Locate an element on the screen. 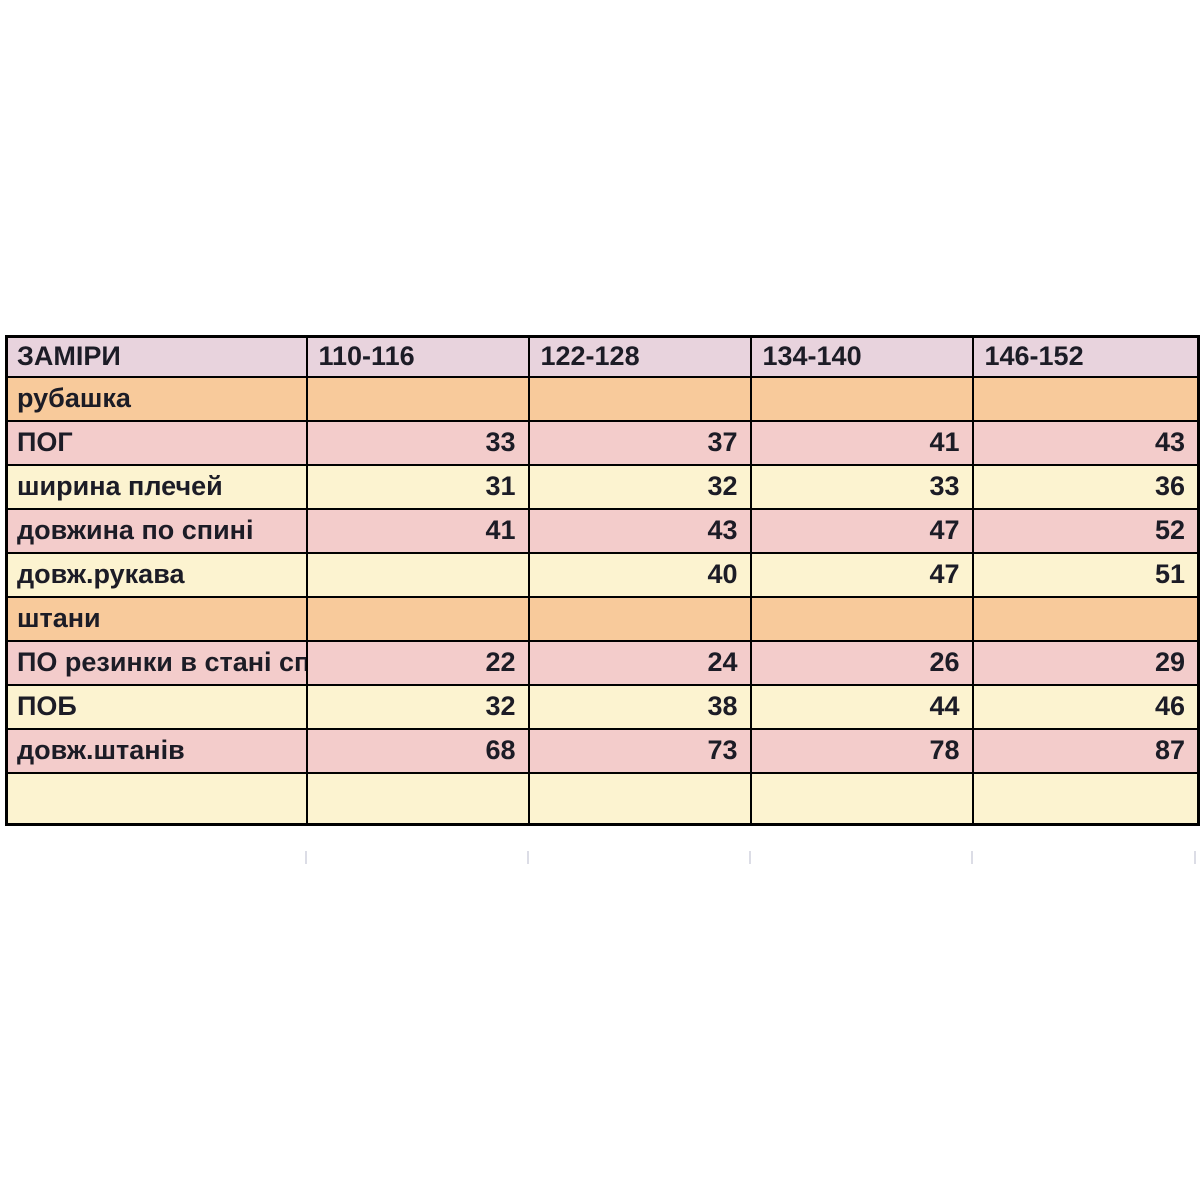 The height and width of the screenshot is (1200, 1200). header-row: ЗАМІРИ 110-116 122-128 134-140 146-152 is located at coordinates (602, 356).